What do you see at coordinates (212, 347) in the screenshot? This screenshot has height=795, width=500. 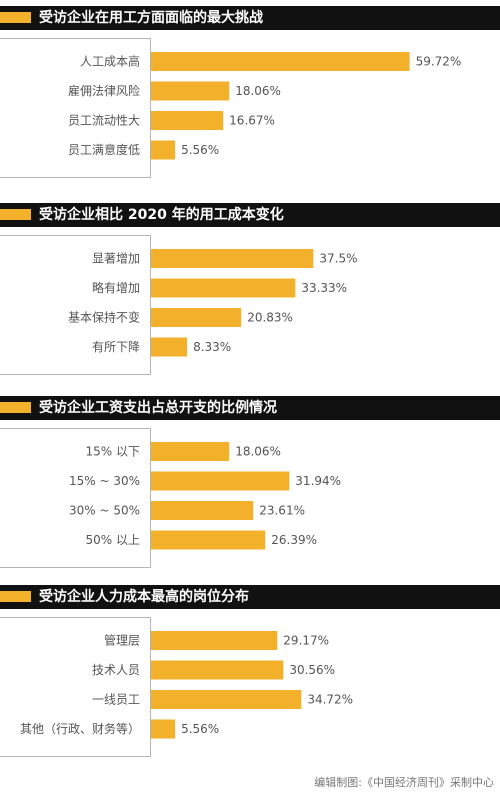 I see `value-label: 8.33%` at bounding box center [212, 347].